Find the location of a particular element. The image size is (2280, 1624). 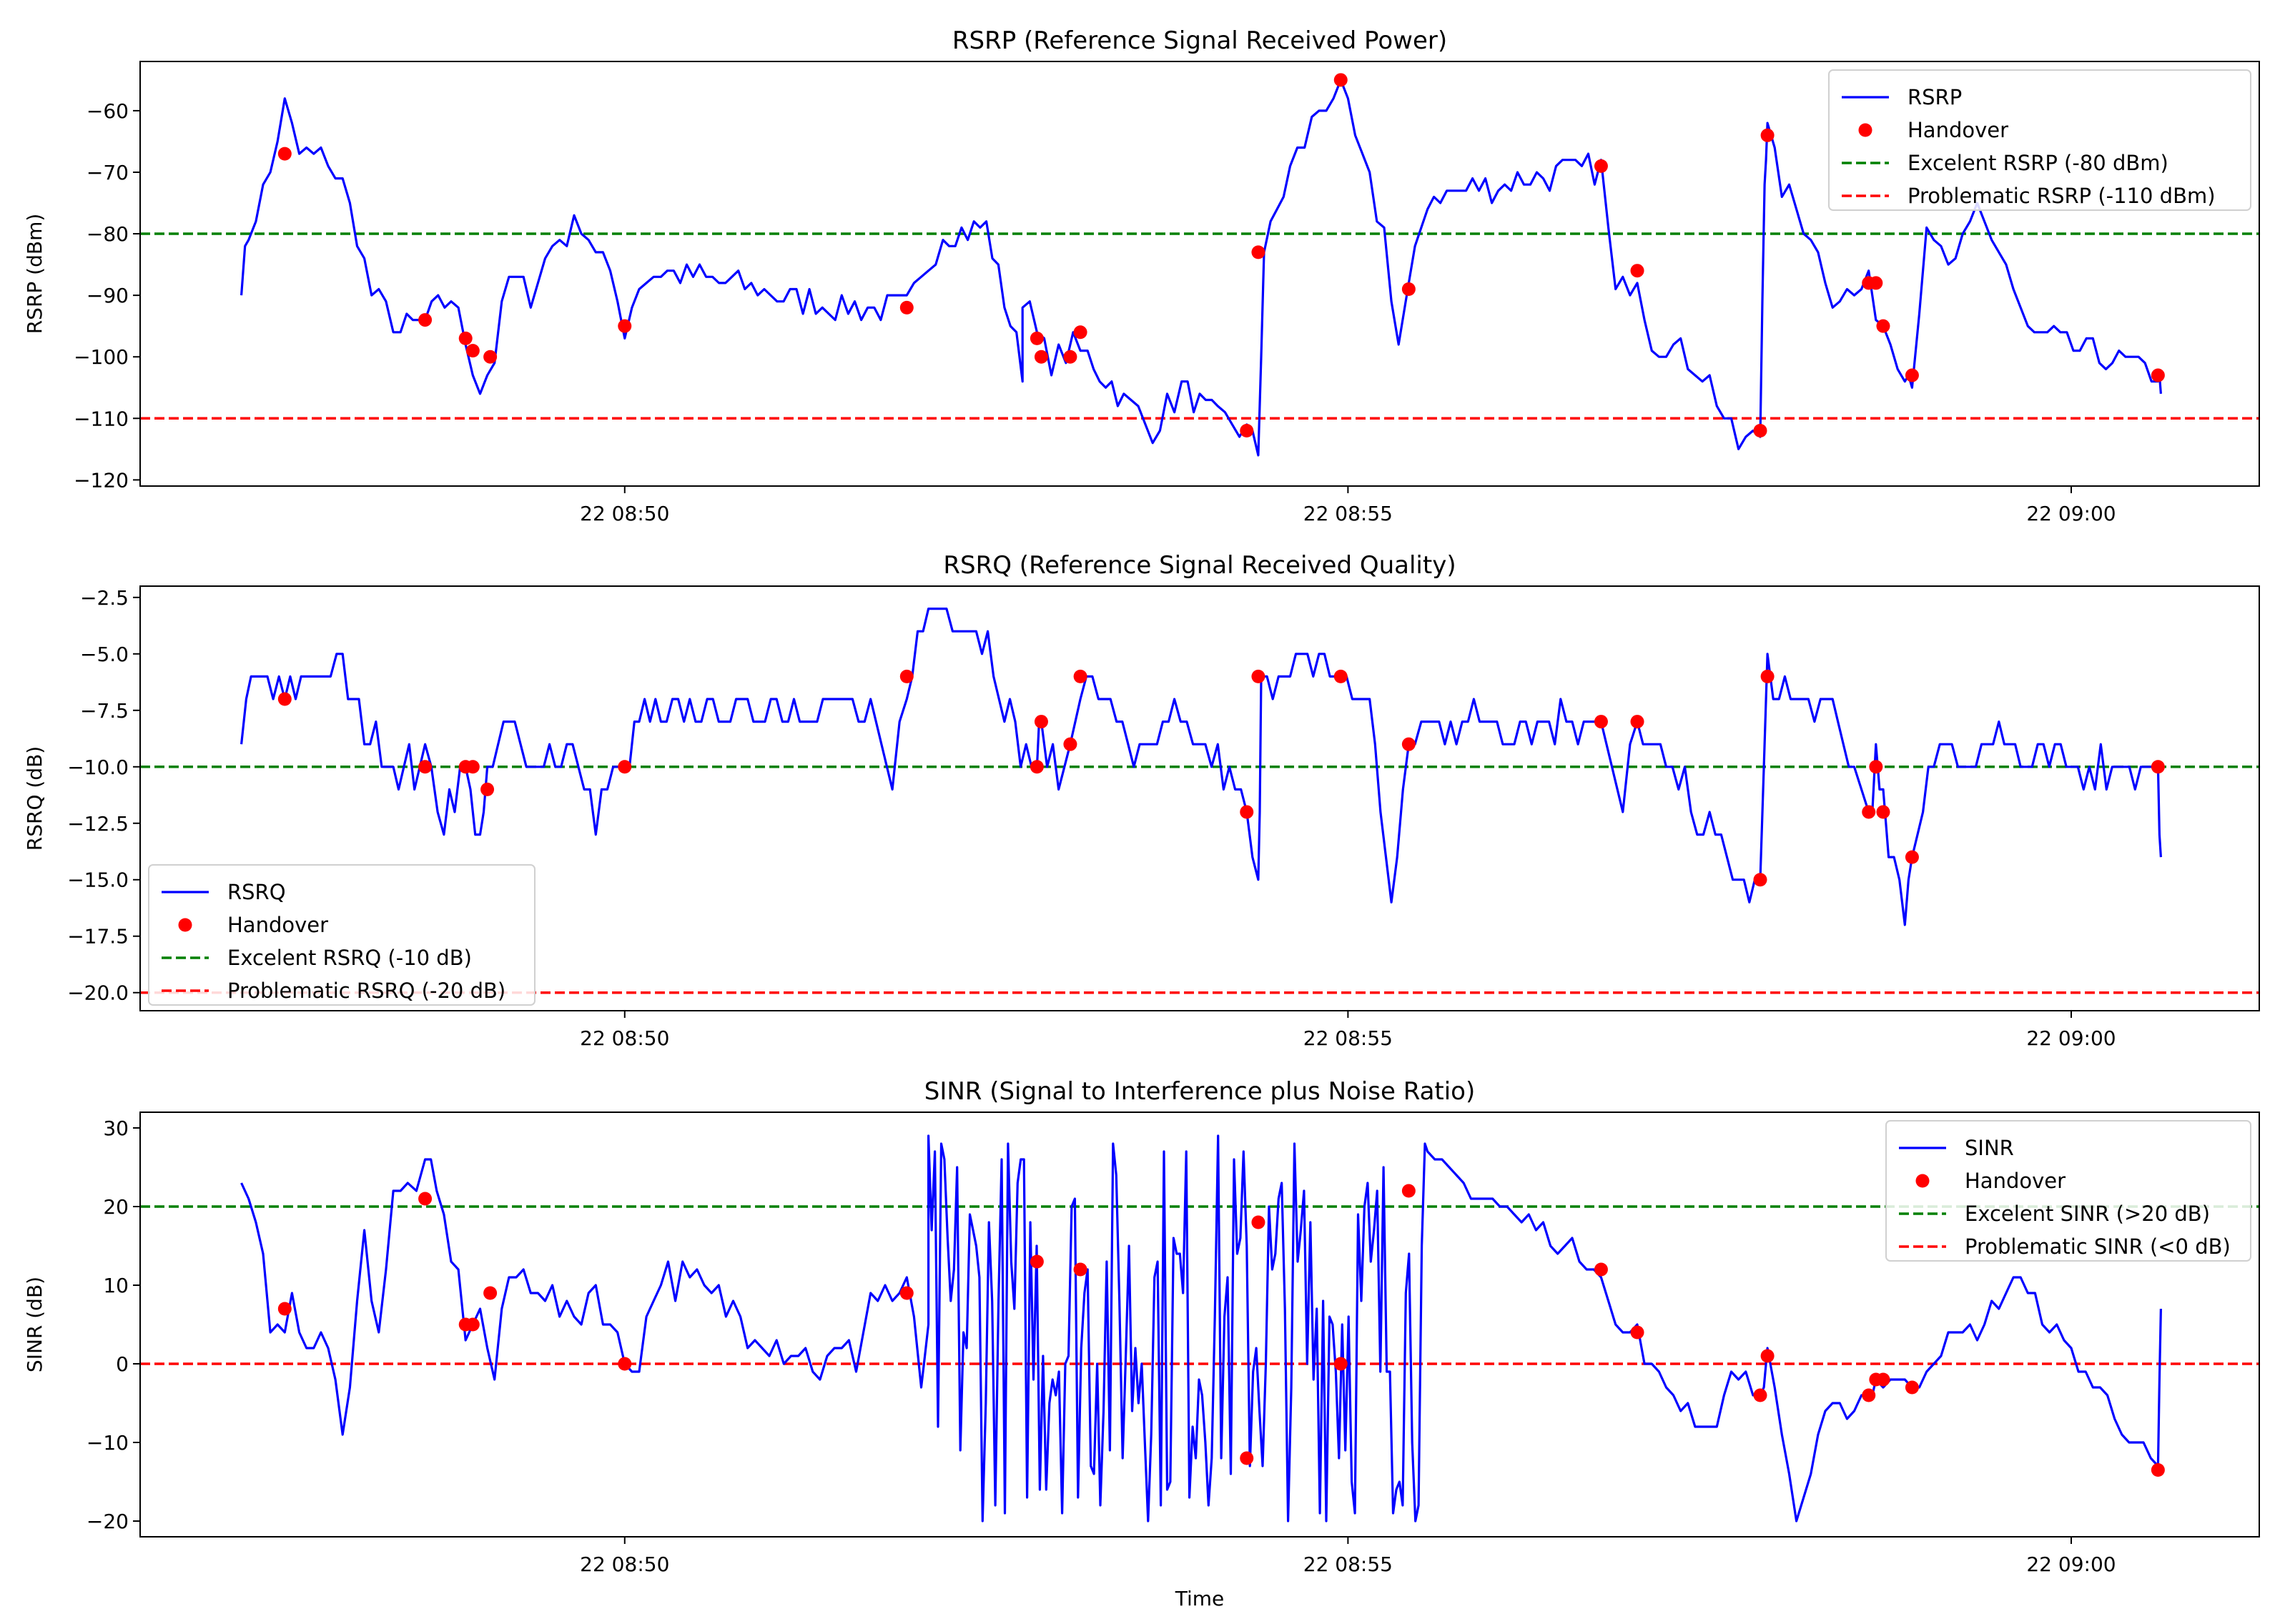

y-tick-label: −5.0 is located at coordinates (104, 655).